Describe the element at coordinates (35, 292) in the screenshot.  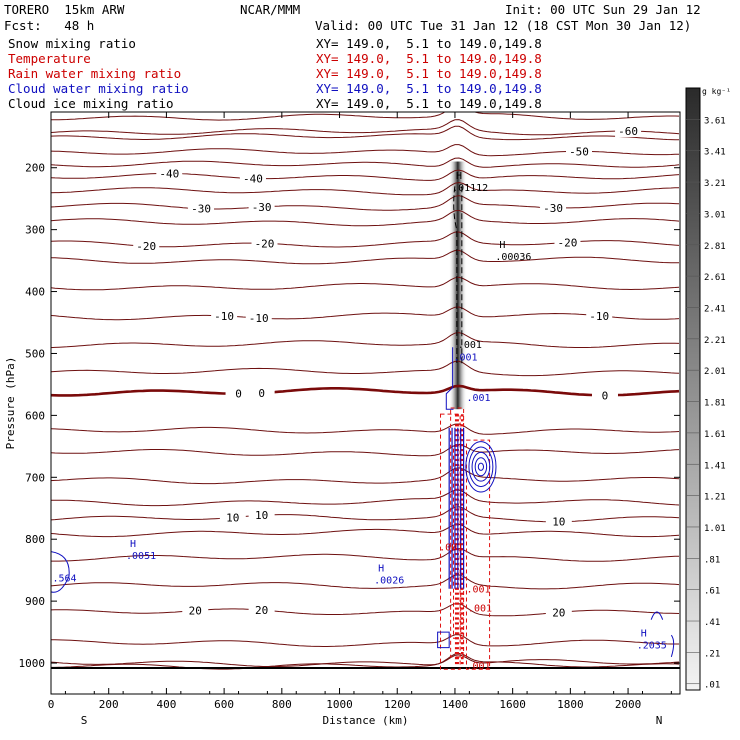
I see `y-tick-label: 400` at that location.